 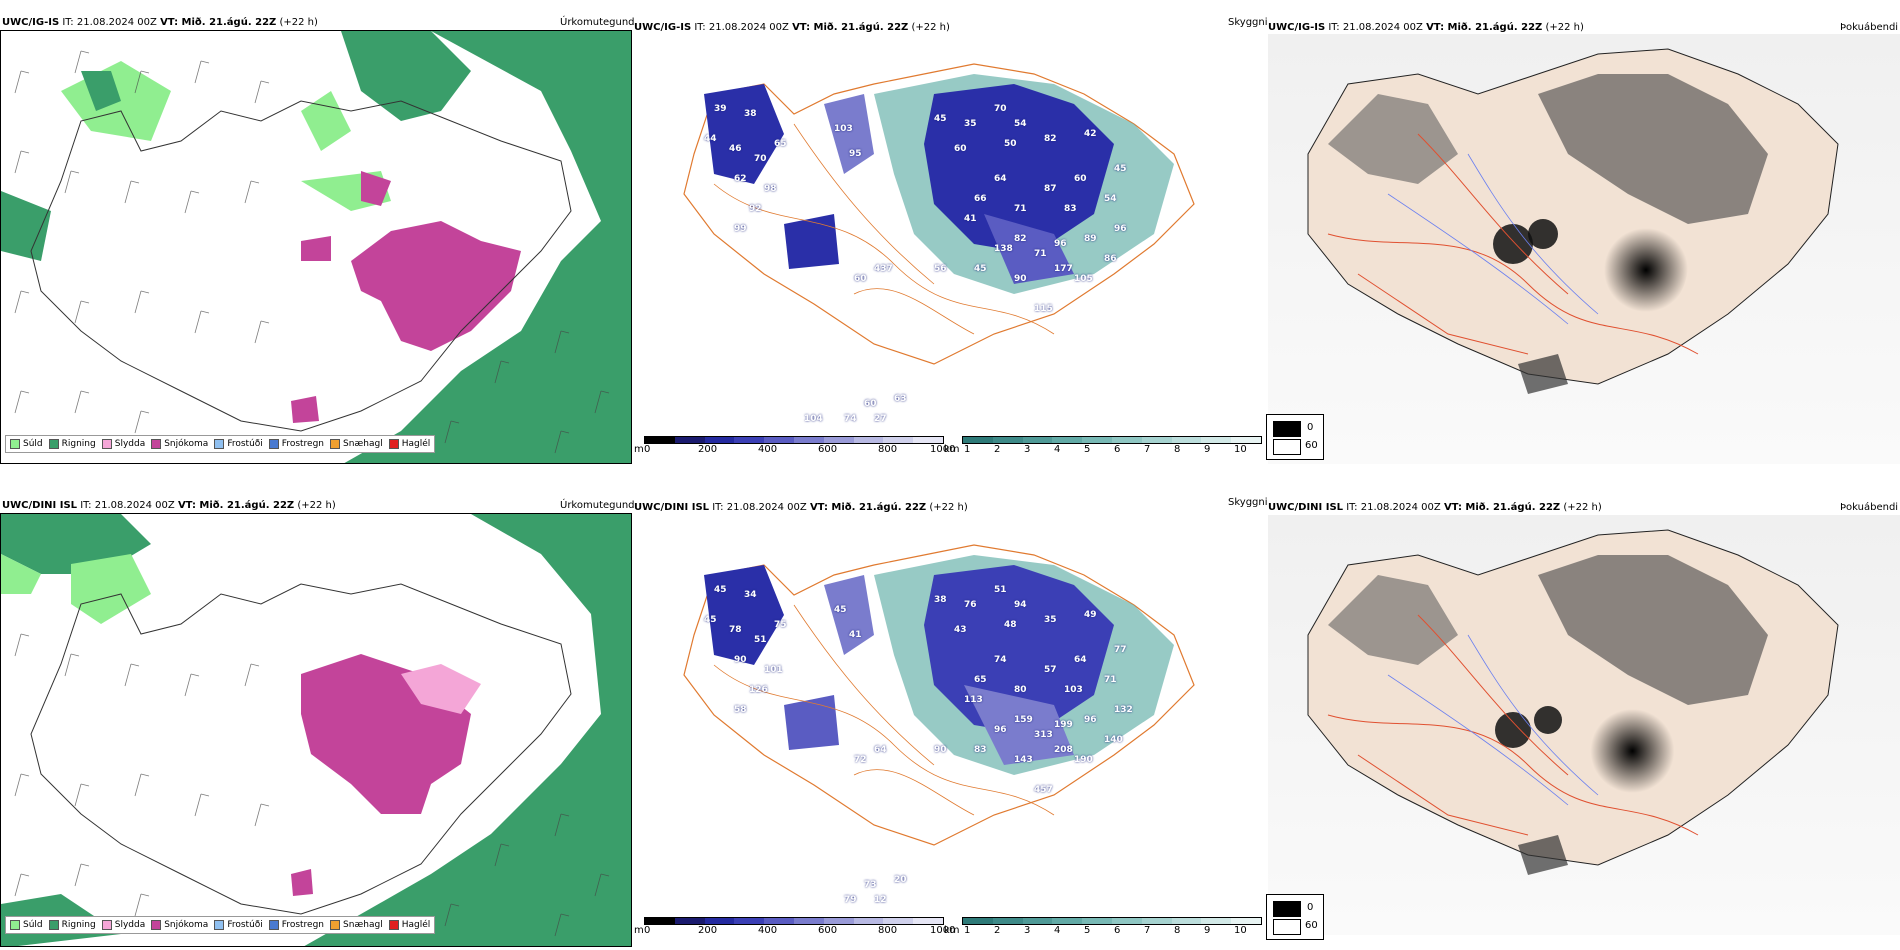 What do you see at coordinates (1010, 144) in the screenshot?
I see `visibility-value-label: 50` at bounding box center [1010, 144].